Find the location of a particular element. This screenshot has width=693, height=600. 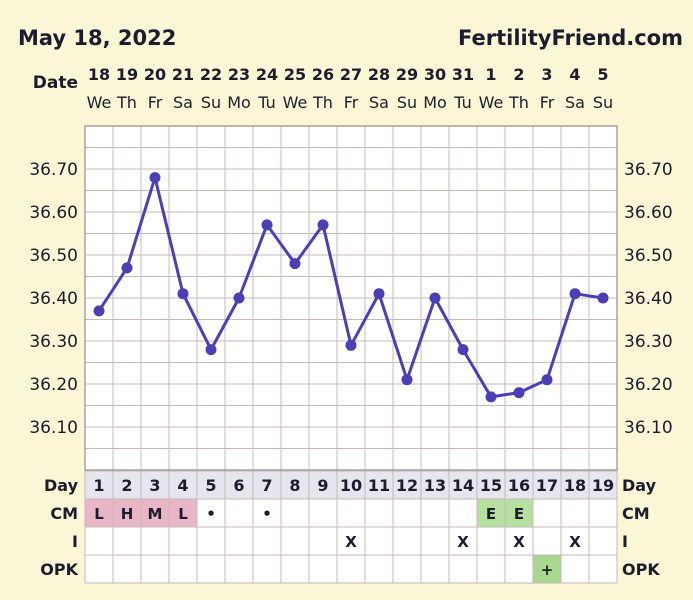

date-label: 28 is located at coordinates (379, 74).